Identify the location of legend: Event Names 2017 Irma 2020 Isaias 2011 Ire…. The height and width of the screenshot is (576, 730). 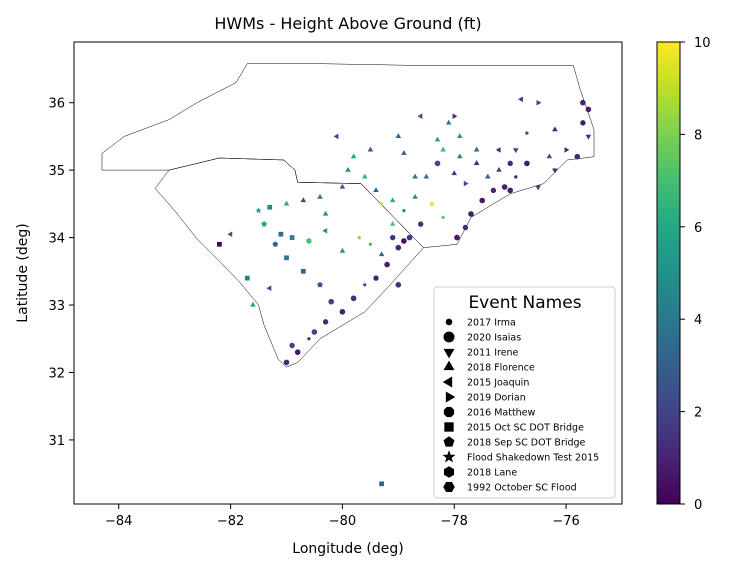
(524, 392).